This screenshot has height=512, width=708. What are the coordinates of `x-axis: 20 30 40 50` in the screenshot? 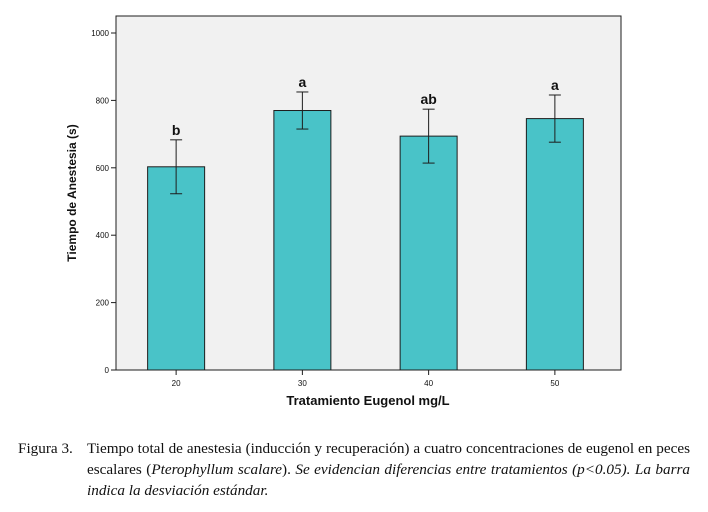 It's located at (366, 379).